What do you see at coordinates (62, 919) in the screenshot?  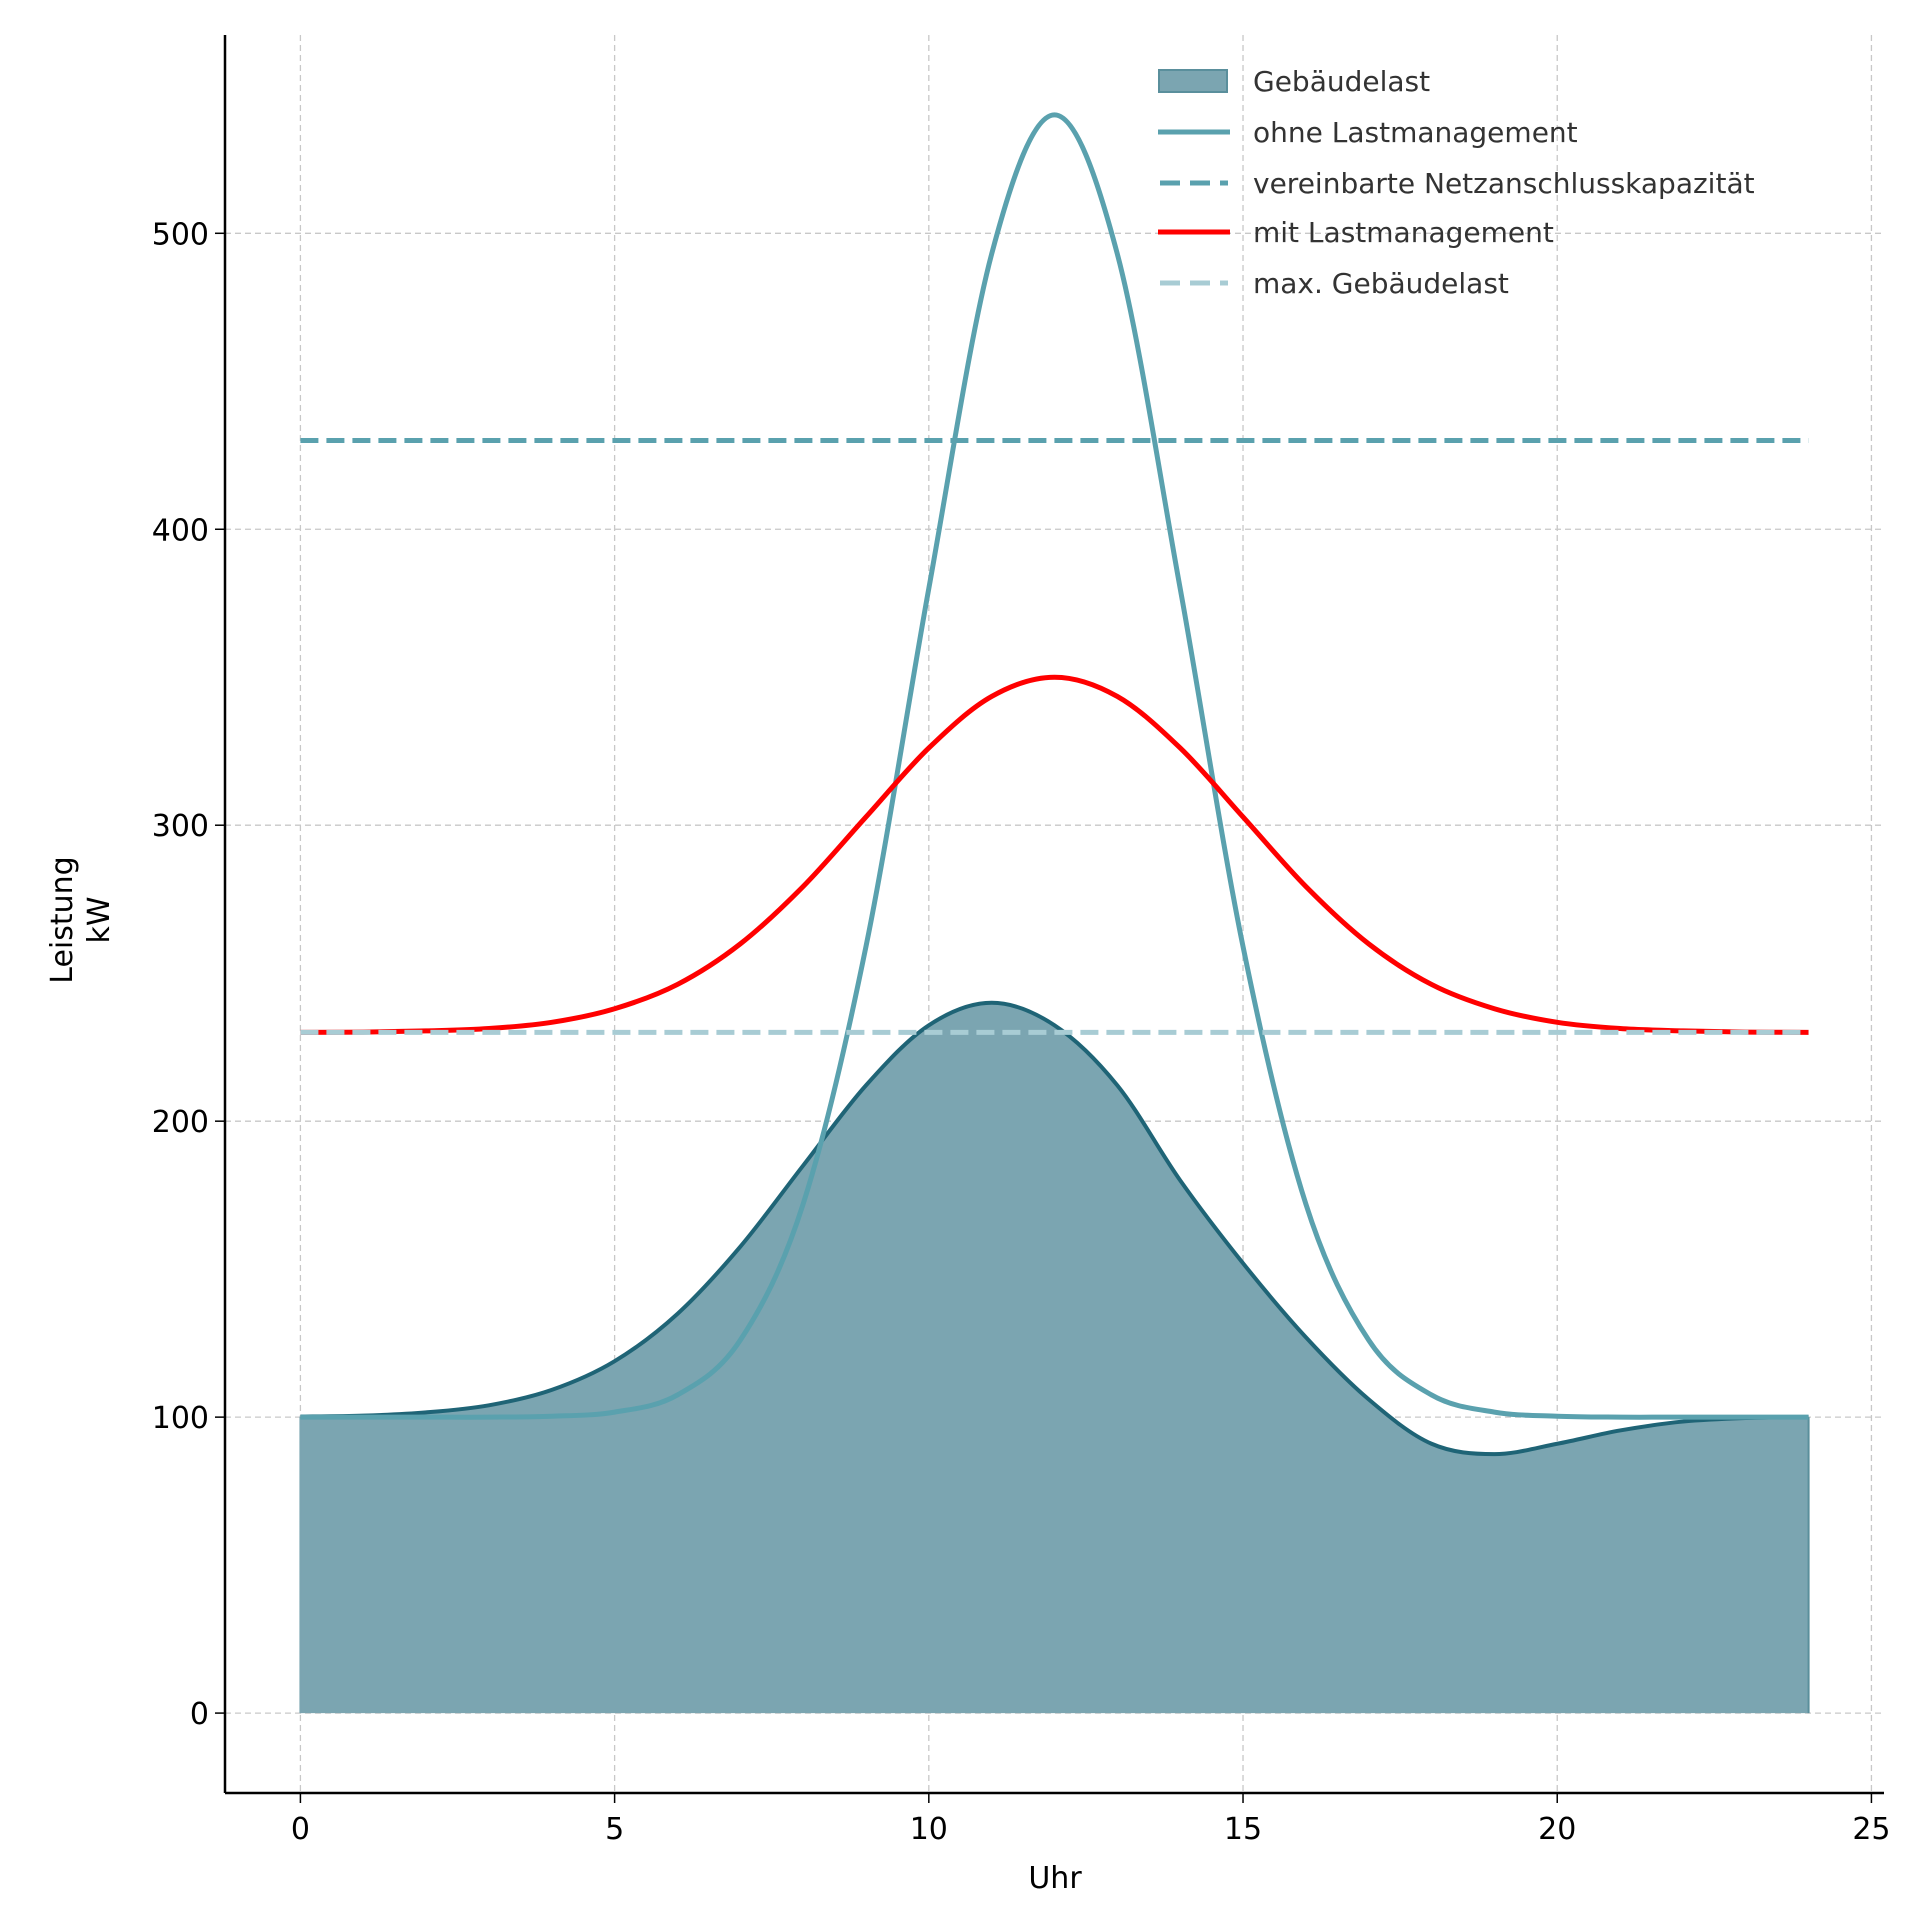 I see `y-axis-label-line1: Leistung` at bounding box center [62, 919].